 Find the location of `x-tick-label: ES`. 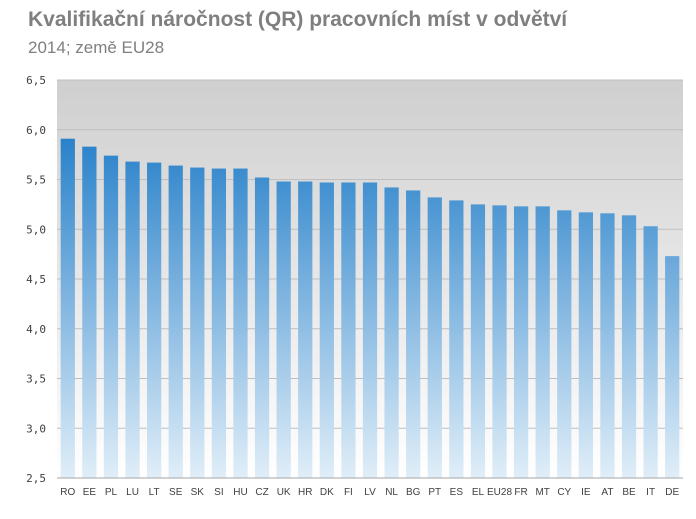

x-tick-label: ES is located at coordinates (457, 492).